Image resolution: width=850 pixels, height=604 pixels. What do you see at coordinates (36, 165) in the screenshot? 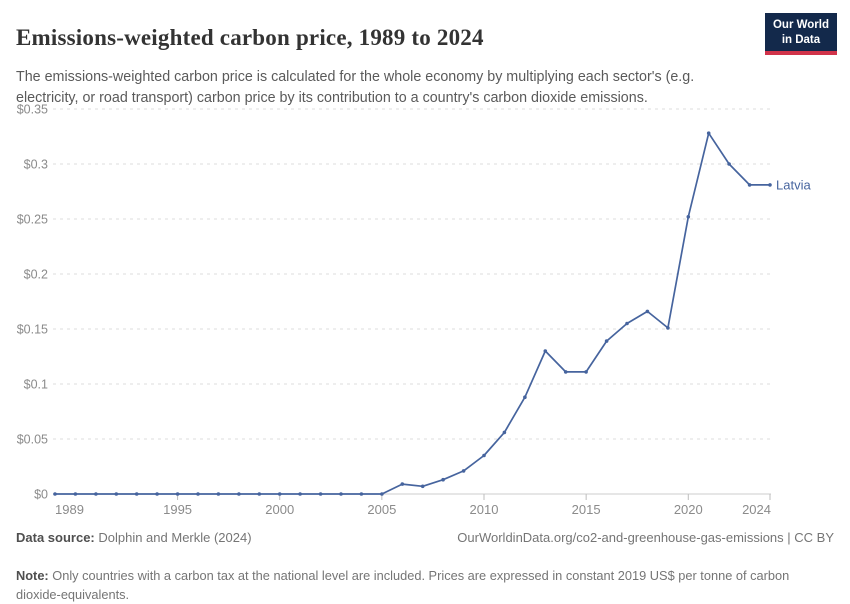
I see `y-axis-tick-label: $0.3` at bounding box center [36, 165].